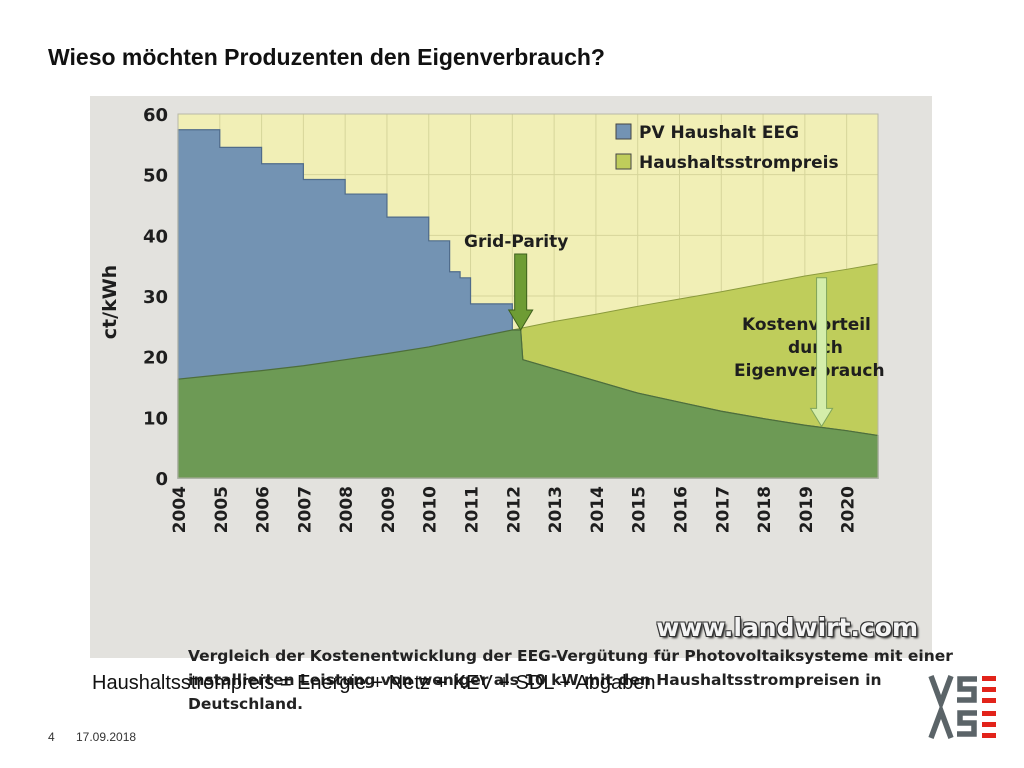 The height and width of the screenshot is (768, 1024). Describe the element at coordinates (161, 479) in the screenshot. I see `y-tick-label: 0` at that location.